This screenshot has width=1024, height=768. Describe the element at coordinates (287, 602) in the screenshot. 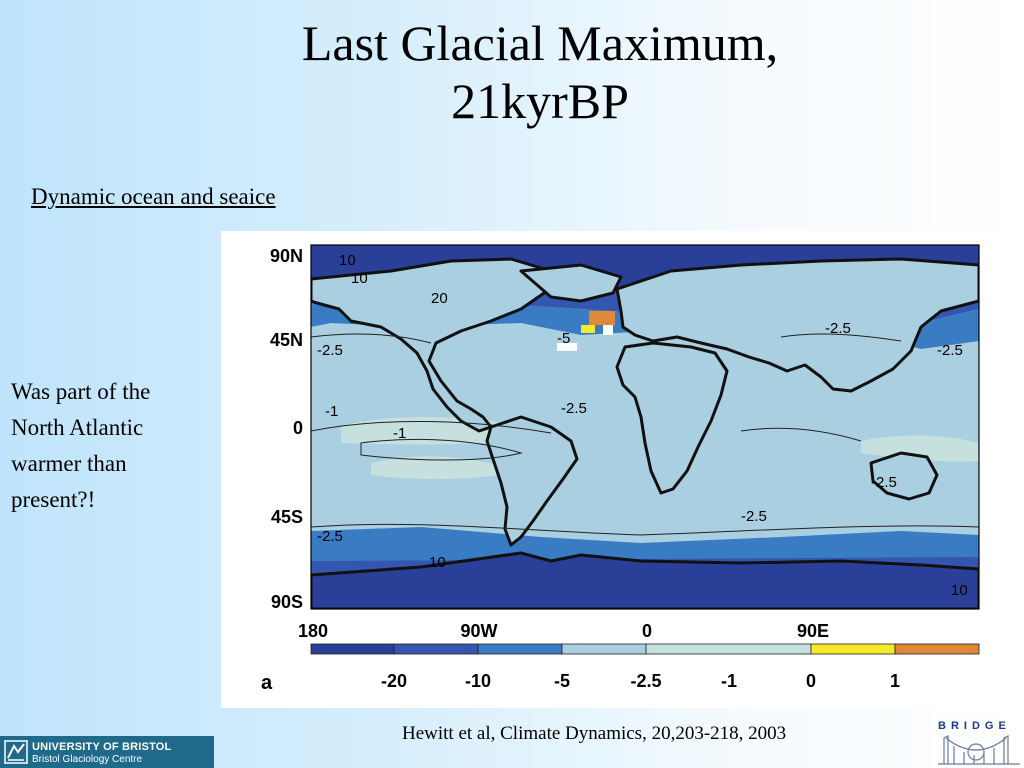

I see `lat-label: 90S` at that location.